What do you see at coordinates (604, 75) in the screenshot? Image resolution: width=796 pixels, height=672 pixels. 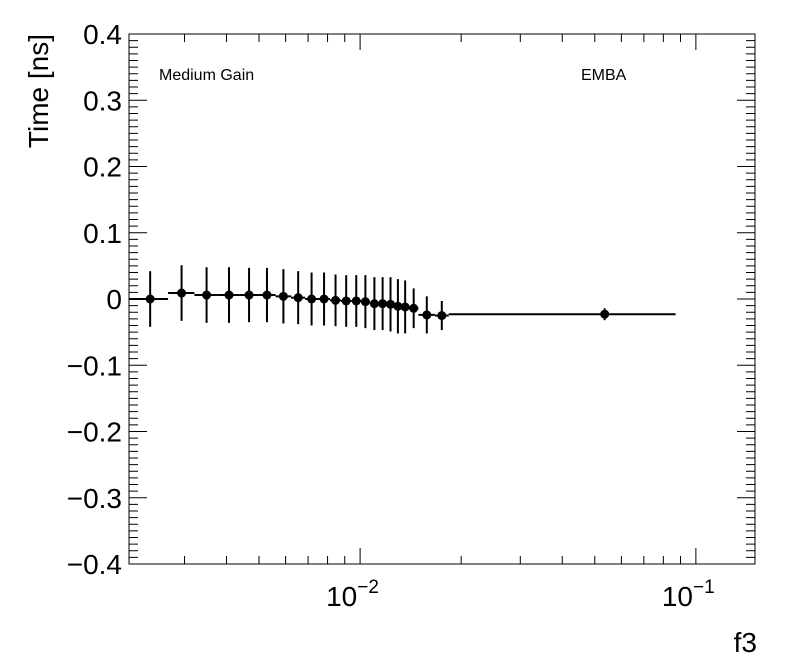 I see `annotation-partition: EMBA` at bounding box center [604, 75].